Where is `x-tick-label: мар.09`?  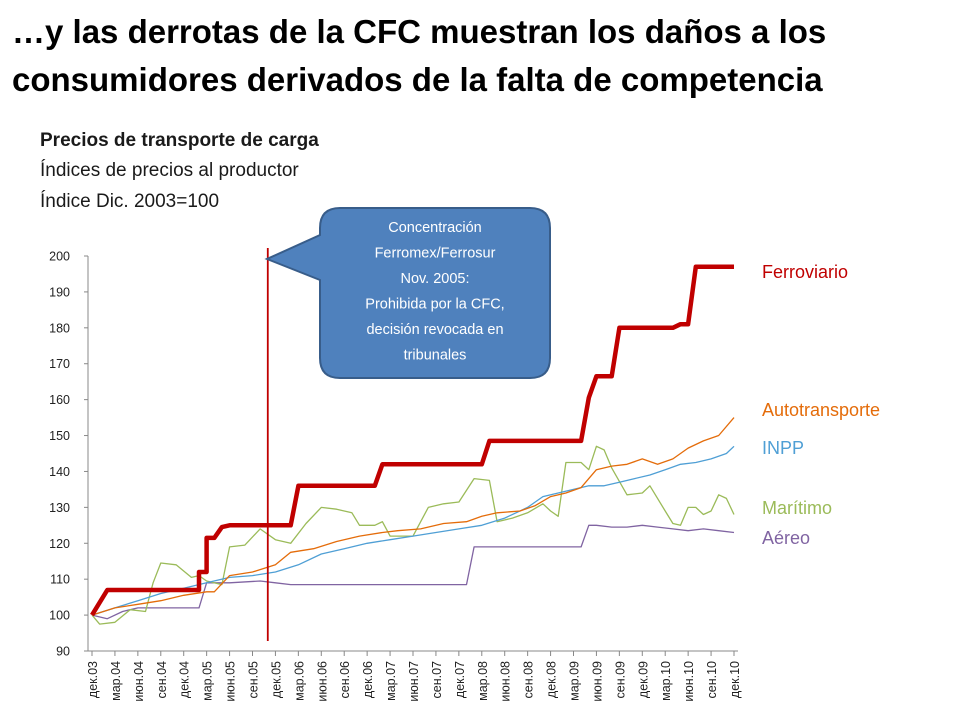
x-tick-label: мар.09 is located at coordinates (575, 681).